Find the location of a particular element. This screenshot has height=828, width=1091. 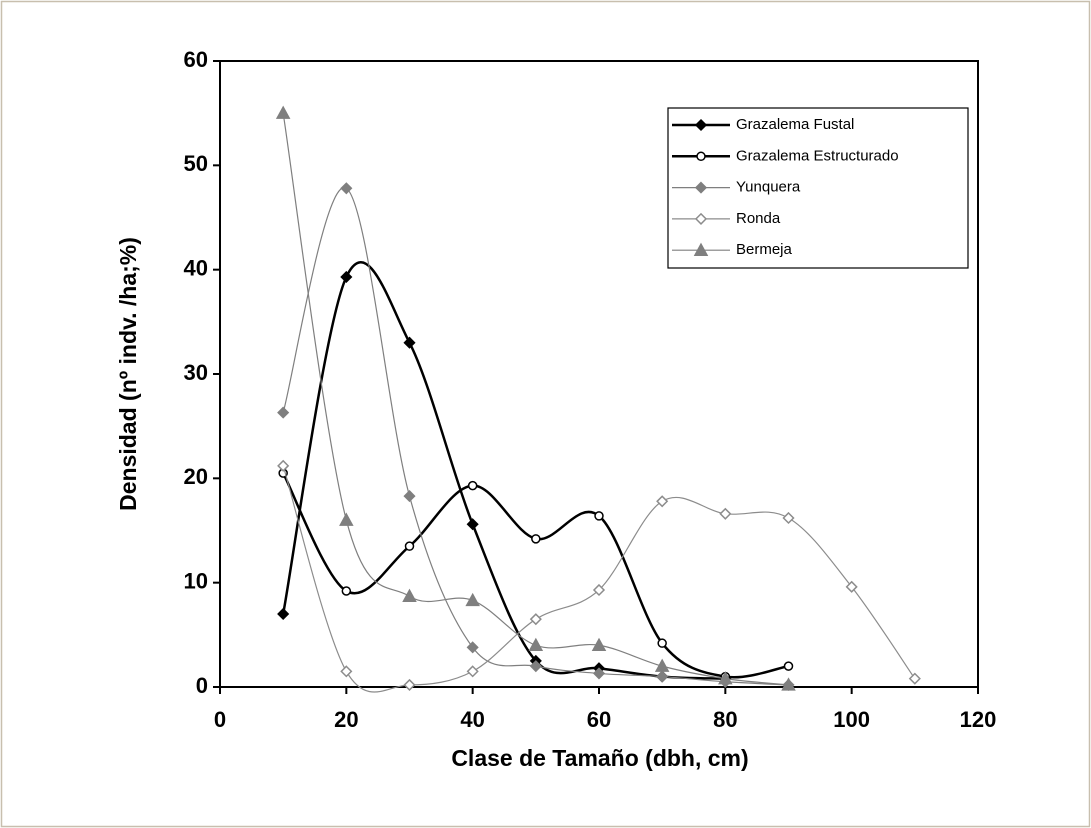

x-axis-label: Clase de Tamaño (dbh, cm) is located at coordinates (599, 758).